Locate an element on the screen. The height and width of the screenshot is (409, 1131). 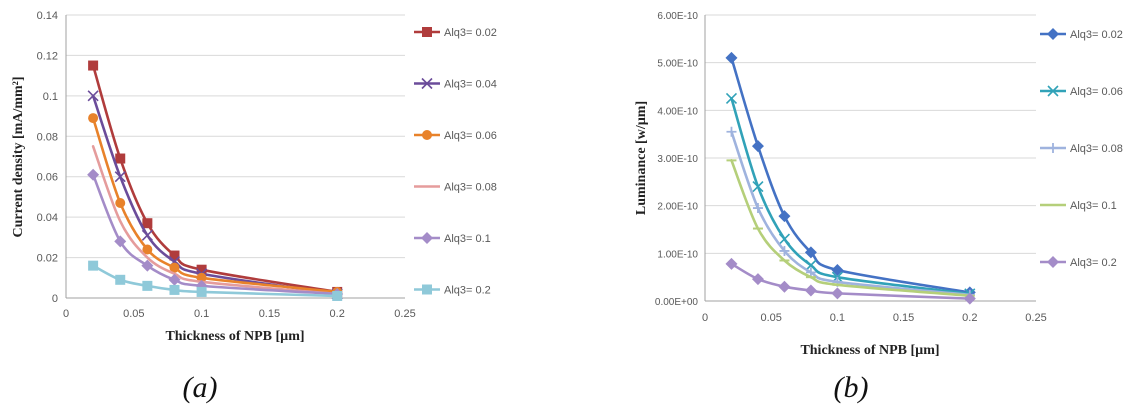
chart-a-x-tick-label: 0.25 is located at coordinates (404, 314).